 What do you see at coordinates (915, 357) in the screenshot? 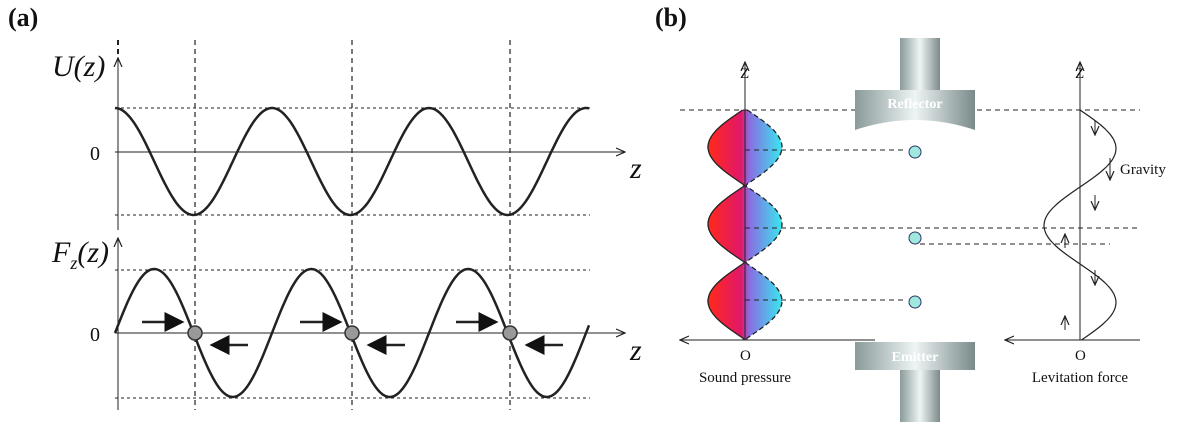
I see `emitter-label: Emitter` at bounding box center [915, 357].